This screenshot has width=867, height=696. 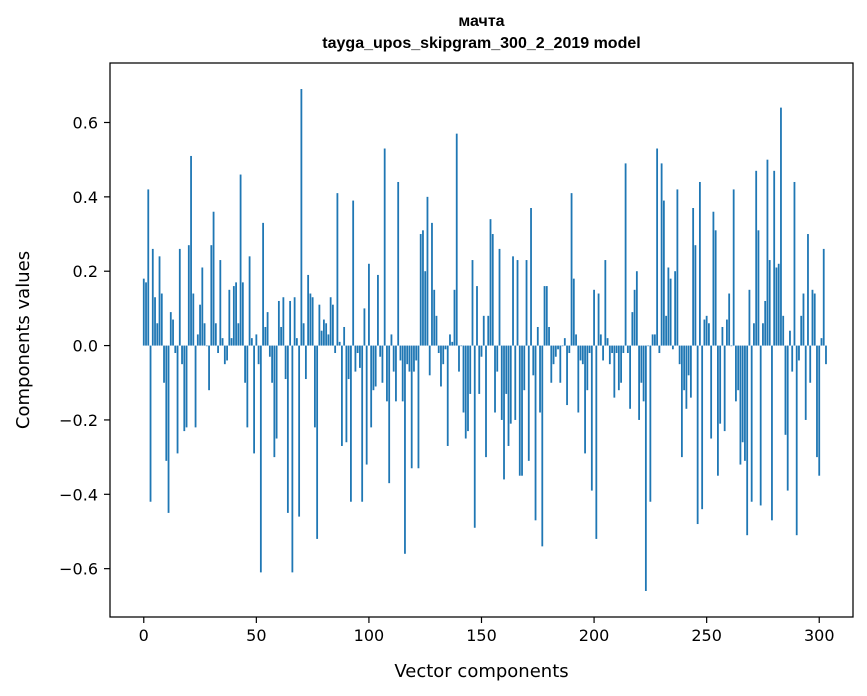 I want to click on x-tick-label: 50, so click(x=256, y=635).